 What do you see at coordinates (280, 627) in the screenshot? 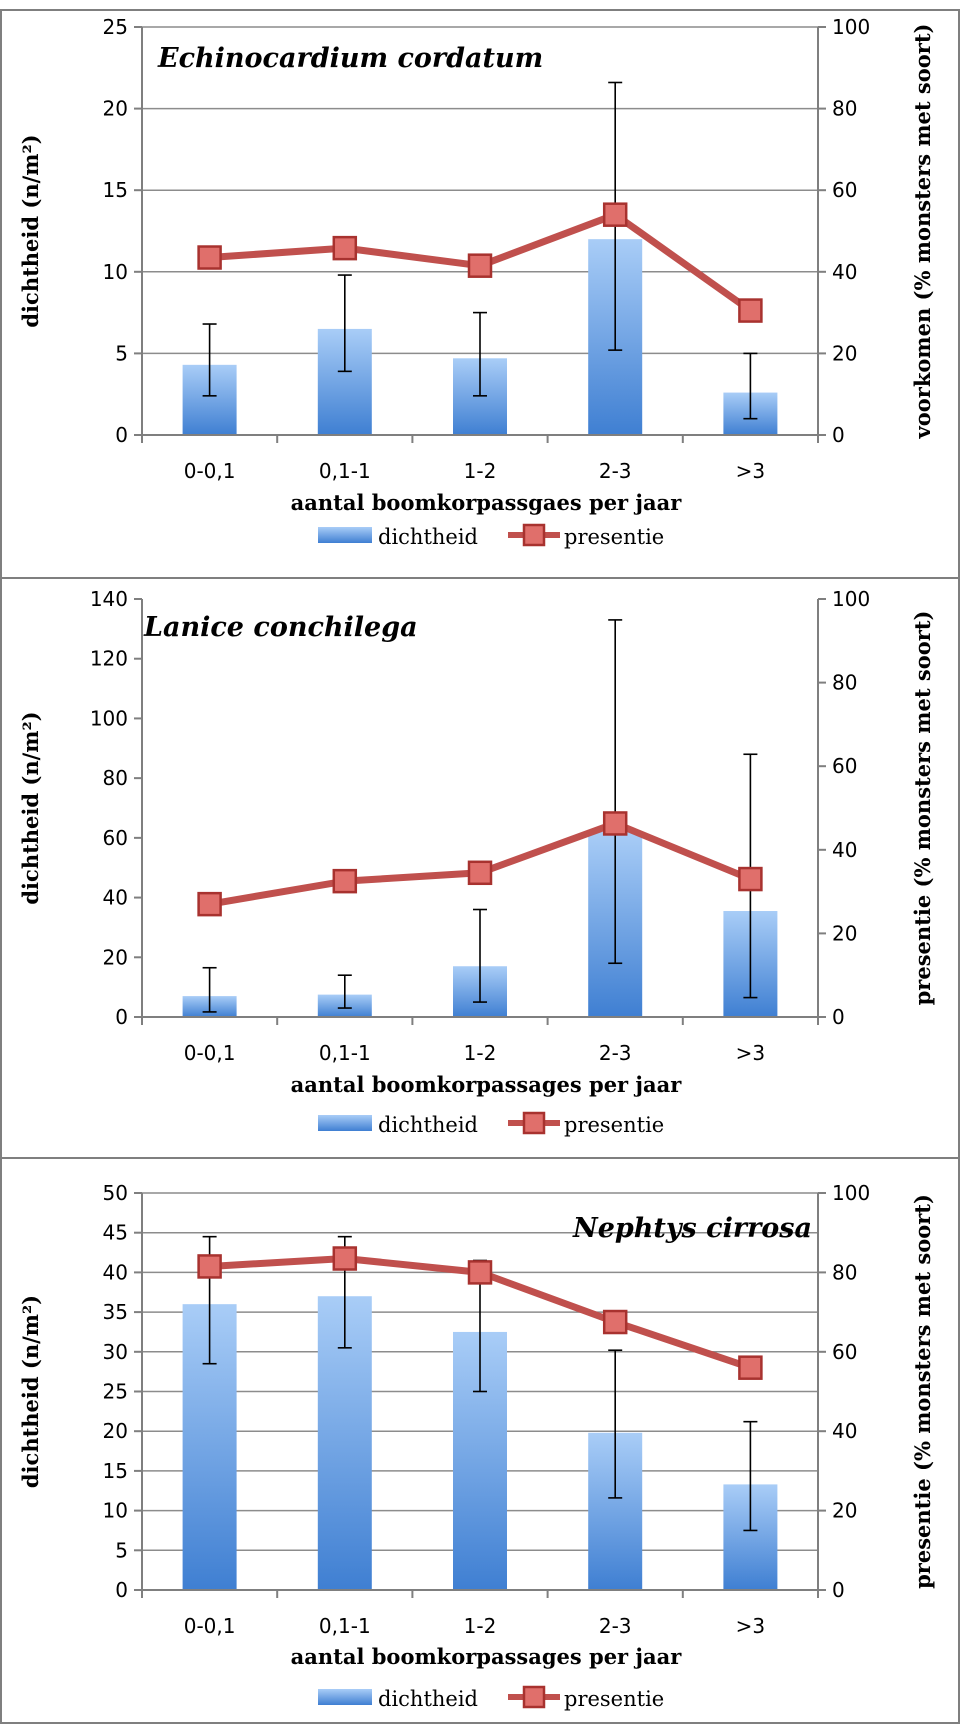
I see `chart-title: Lanice conchilega` at bounding box center [280, 627].